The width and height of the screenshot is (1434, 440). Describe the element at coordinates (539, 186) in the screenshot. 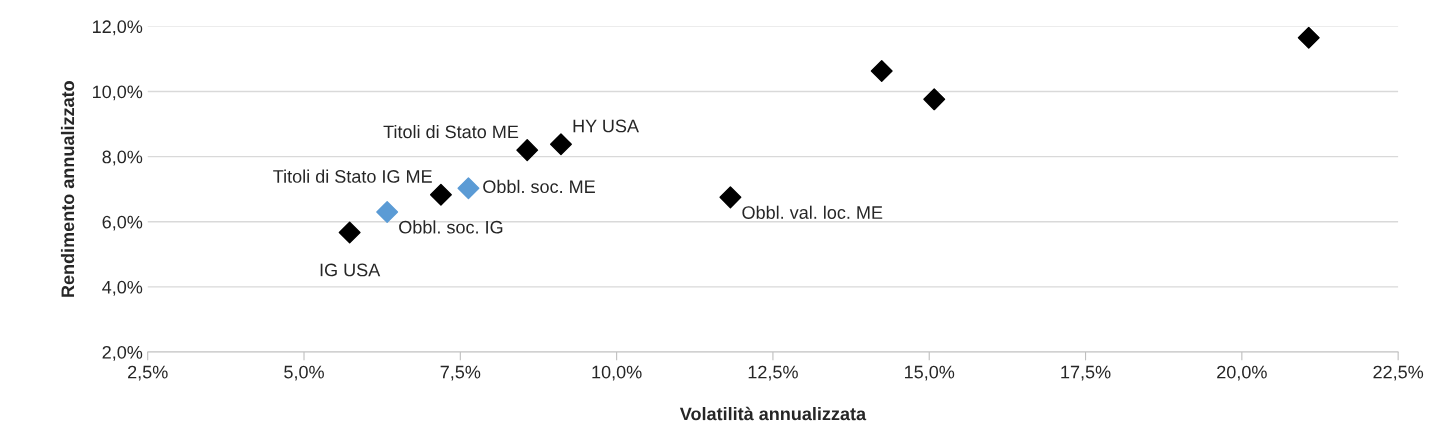

I see `annotation: Obbl. soc. ME` at that location.